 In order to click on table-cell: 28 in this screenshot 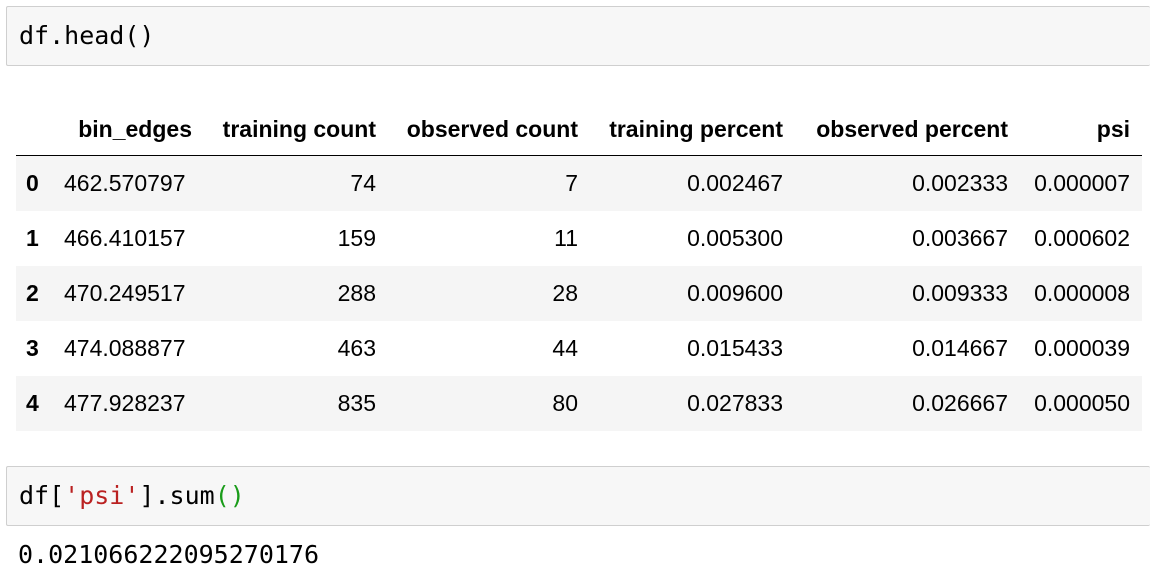, I will do `click(565, 292)`.